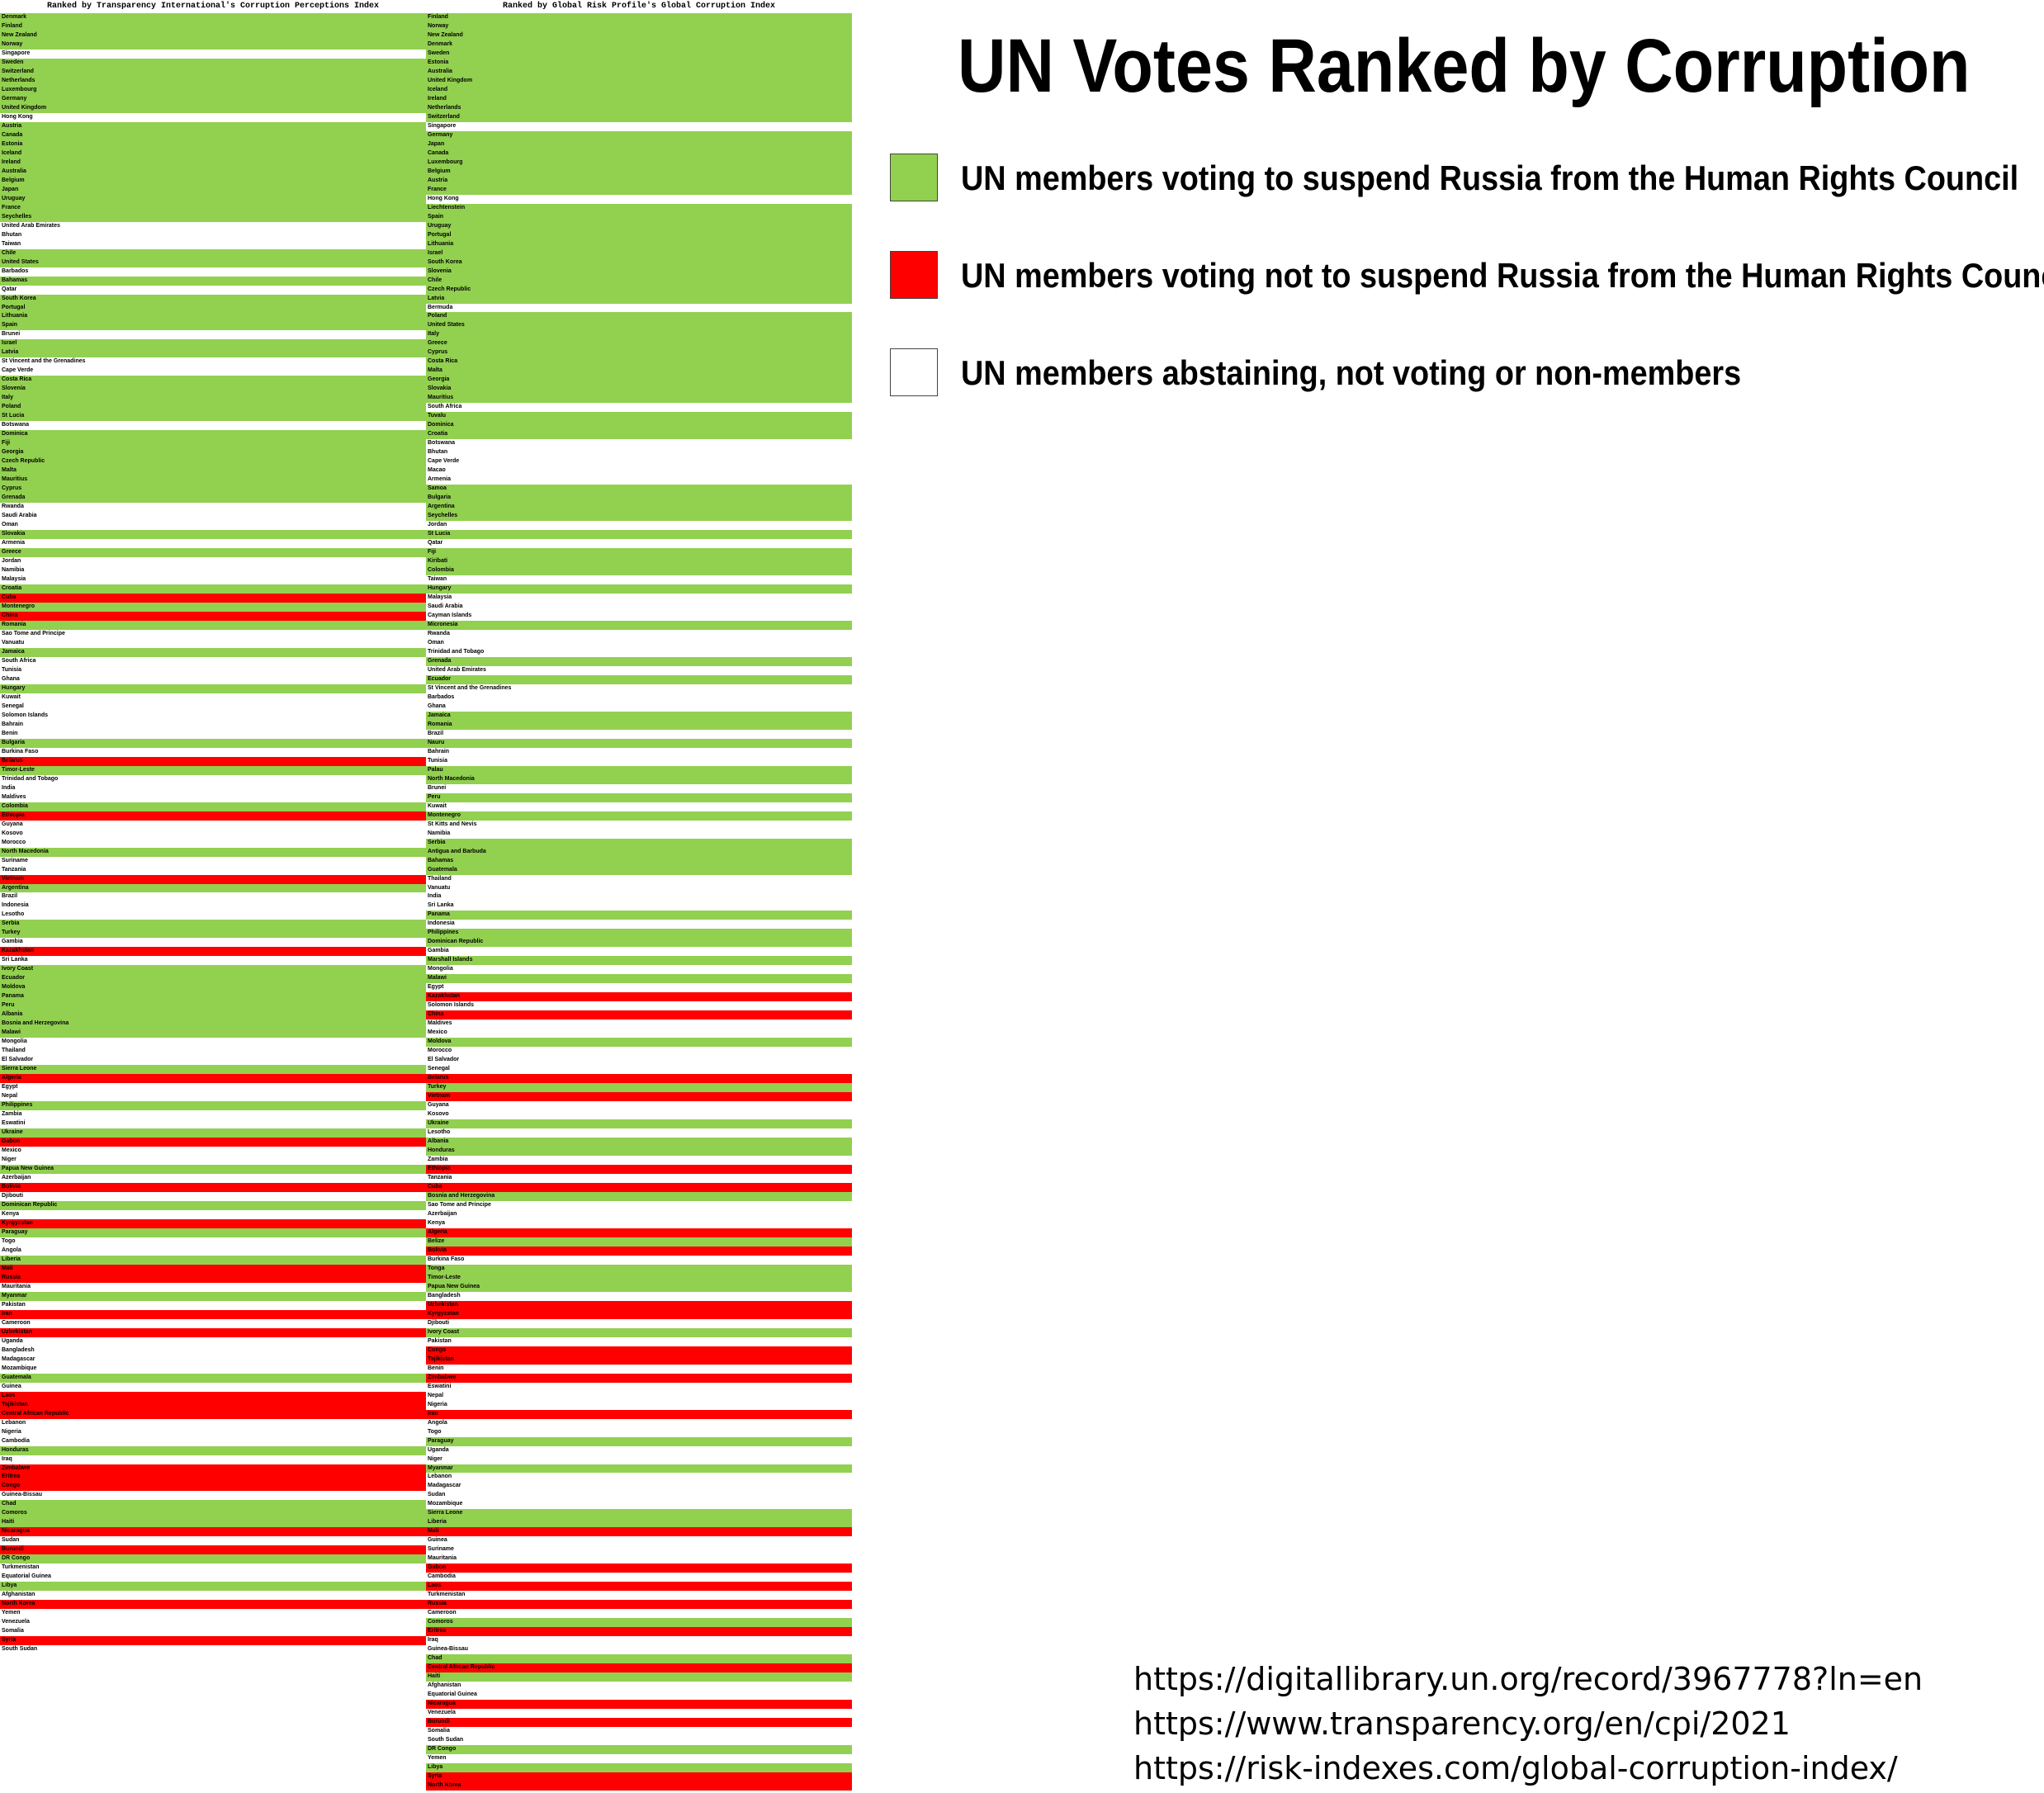  I want to click on country-row: Burkina Faso, so click(213, 752).